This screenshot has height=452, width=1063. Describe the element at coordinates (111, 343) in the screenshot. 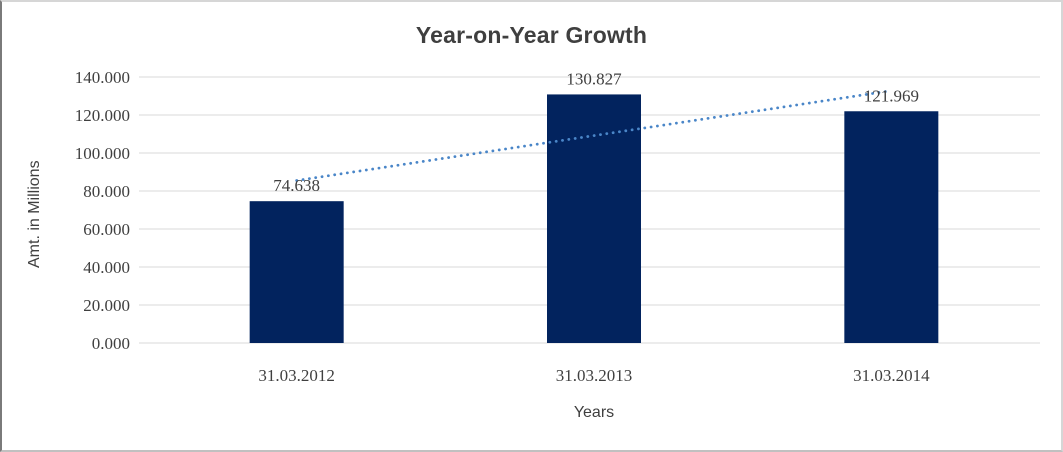

I see `y-tick-label: 0.000` at that location.